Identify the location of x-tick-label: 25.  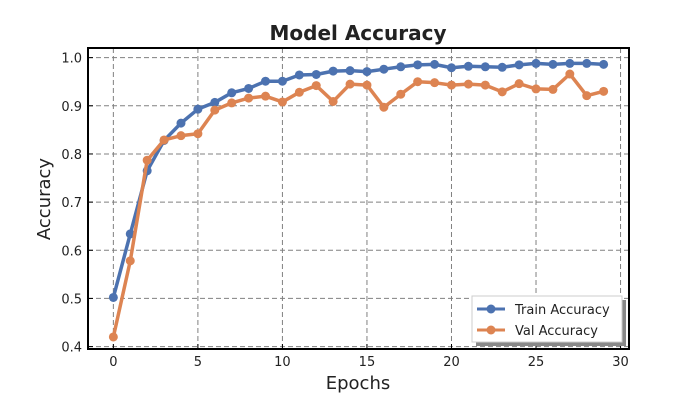
(536, 362).